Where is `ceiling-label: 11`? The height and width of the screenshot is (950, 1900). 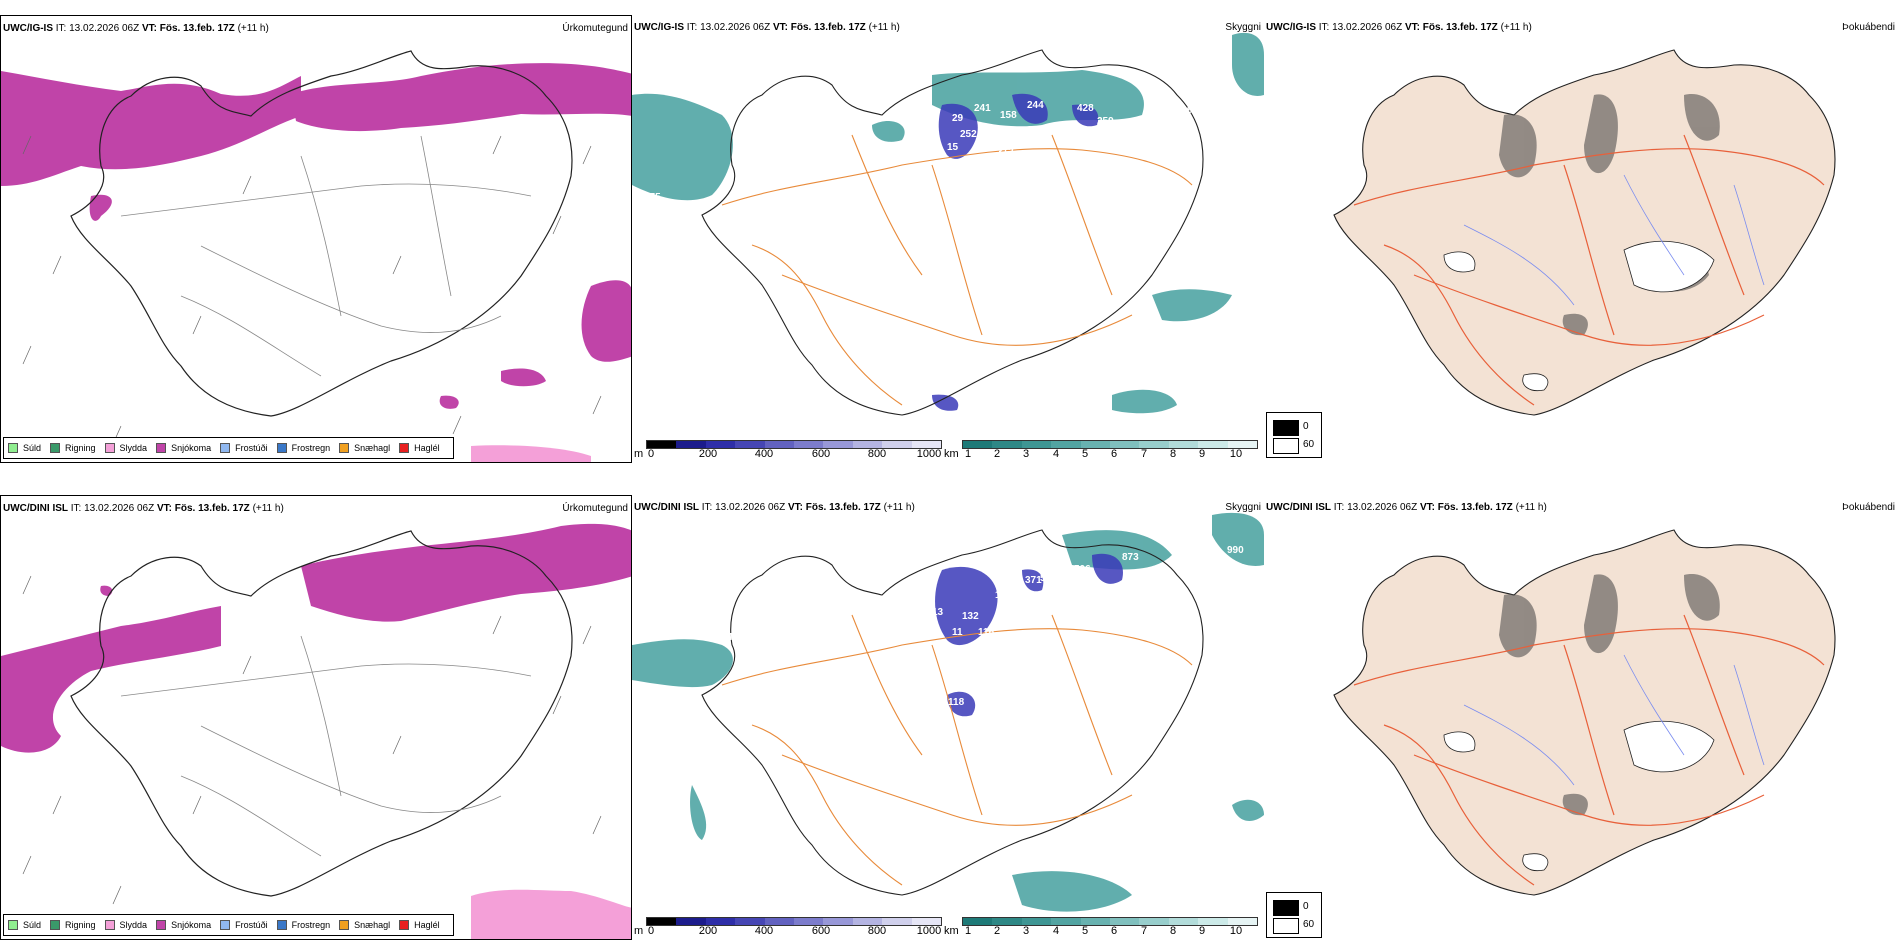 ceiling-label: 11 is located at coordinates (957, 632).